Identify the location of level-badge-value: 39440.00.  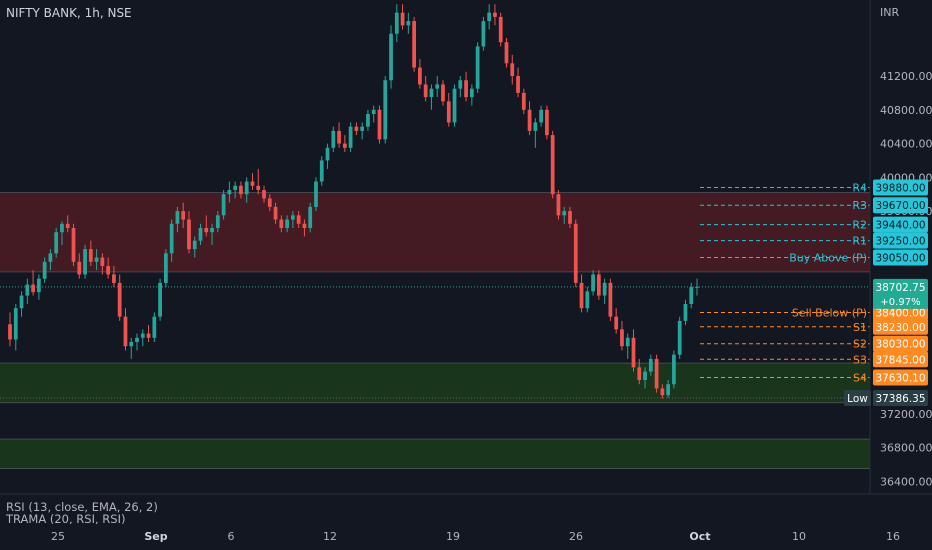
(900, 226).